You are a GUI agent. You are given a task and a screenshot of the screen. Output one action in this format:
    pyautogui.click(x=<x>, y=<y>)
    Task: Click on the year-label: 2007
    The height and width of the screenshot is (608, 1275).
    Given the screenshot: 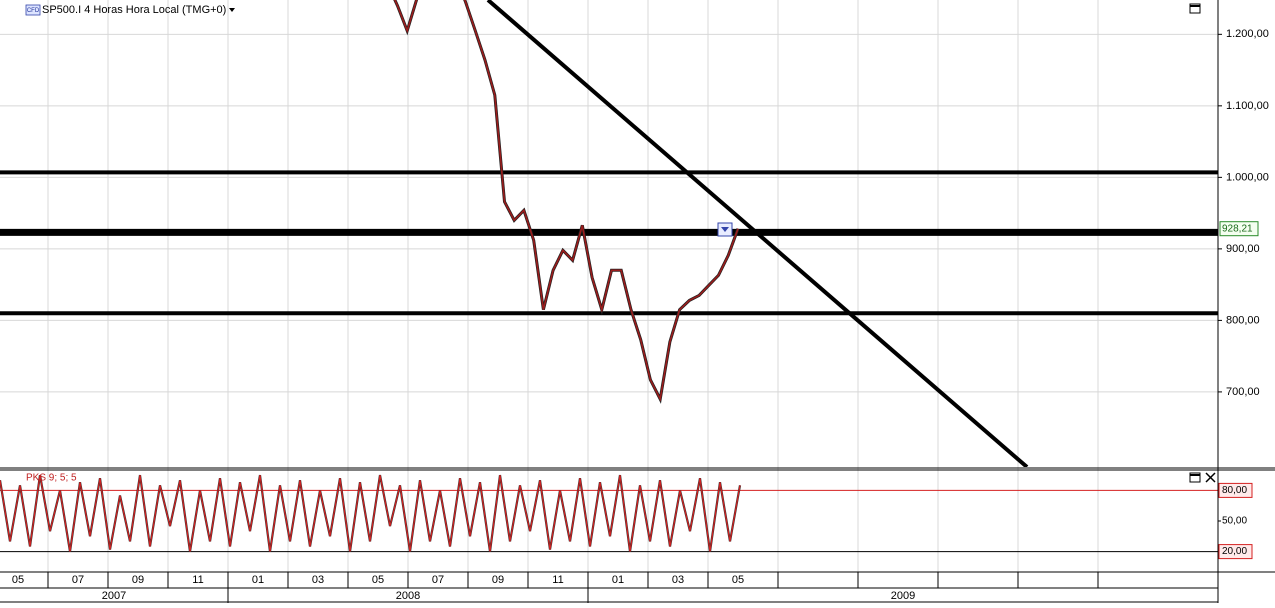 What is the action you would take?
    pyautogui.click(x=114, y=596)
    